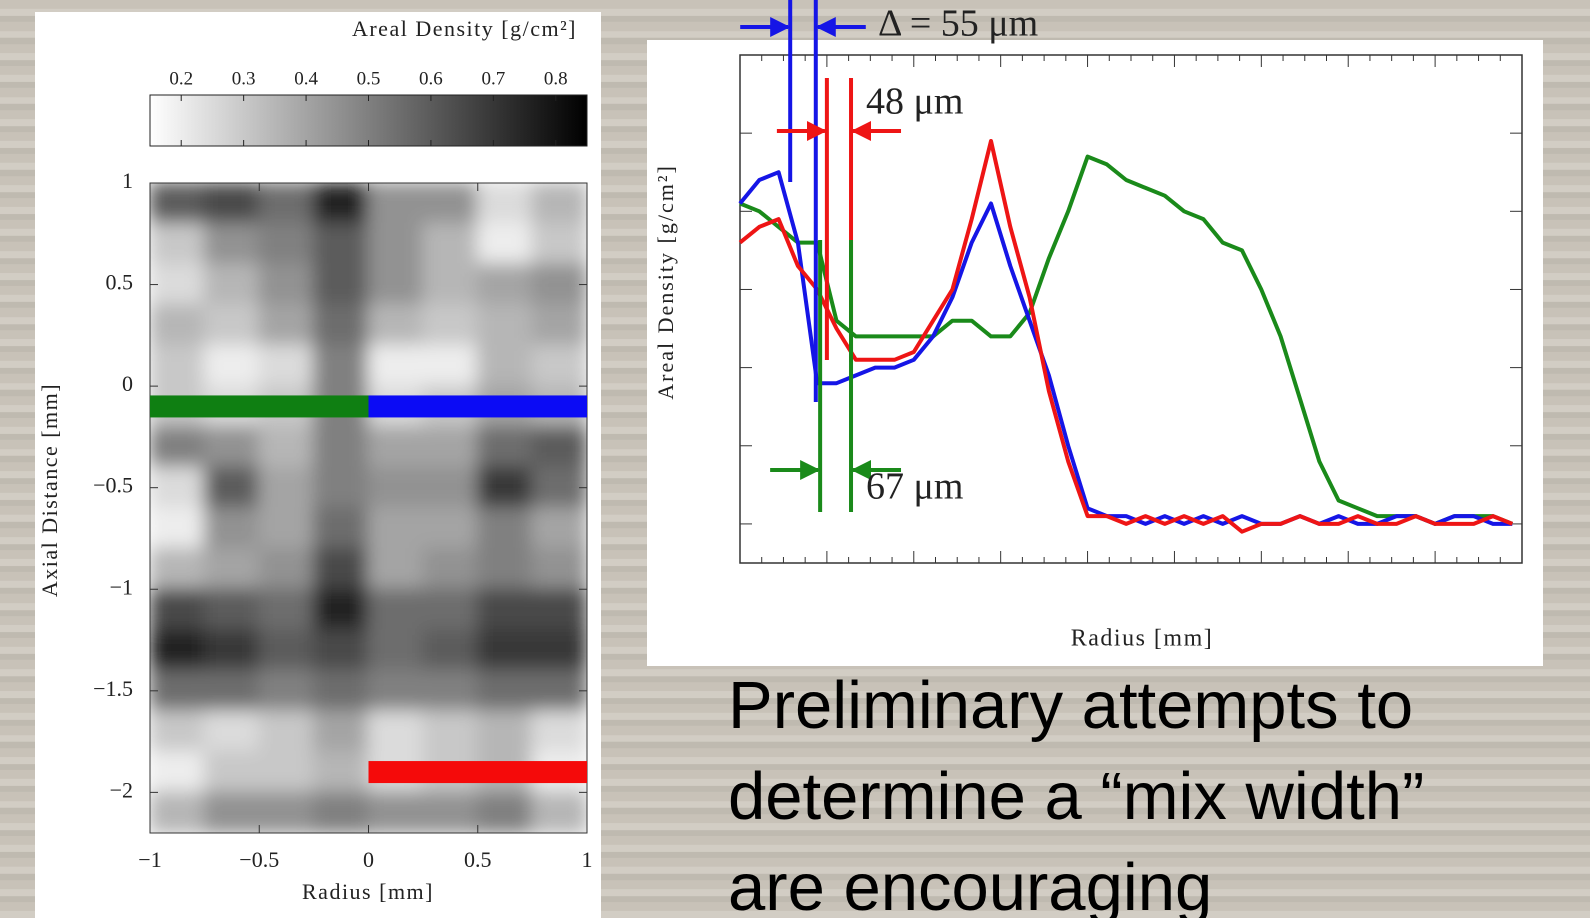  I want to click on y-tick-label: 0.5, so click(120, 282).